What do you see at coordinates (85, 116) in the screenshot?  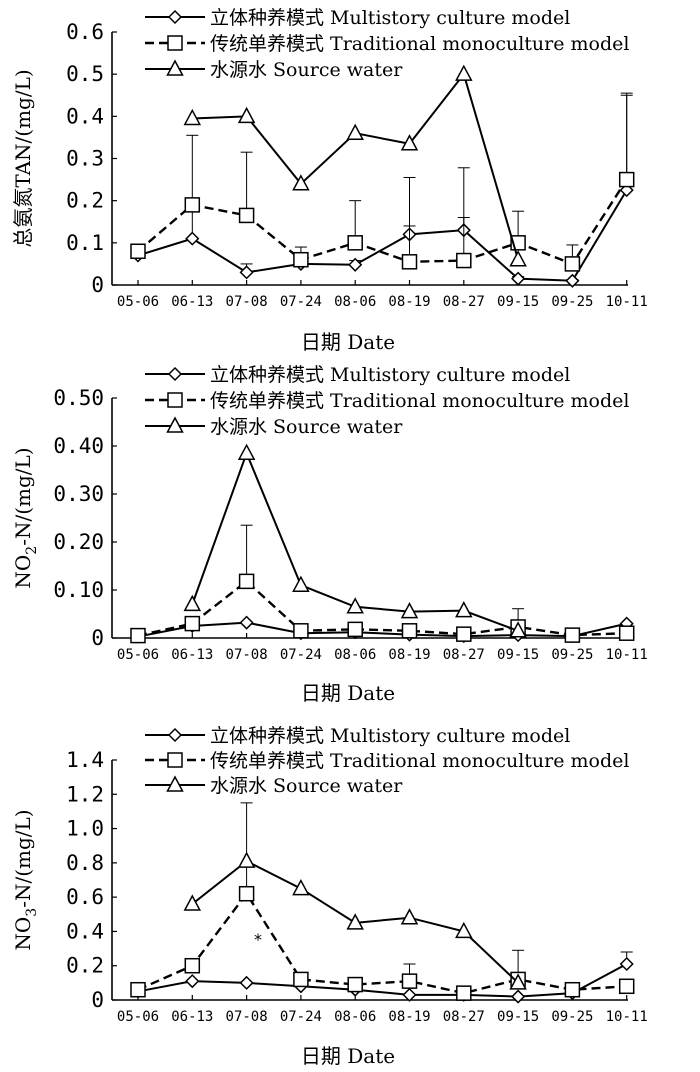 I see `panel-1-y-tick-label: 0.4` at bounding box center [85, 116].